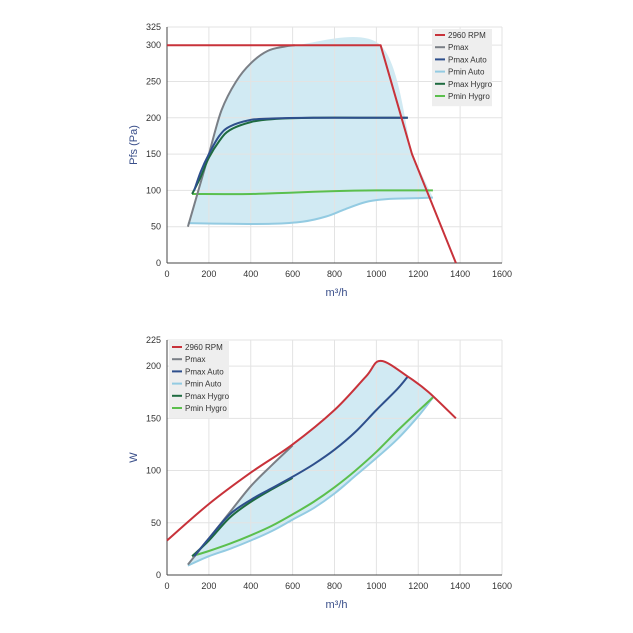  What do you see at coordinates (153, 340) in the screenshot?
I see `y-tick-label: 225` at bounding box center [153, 340].